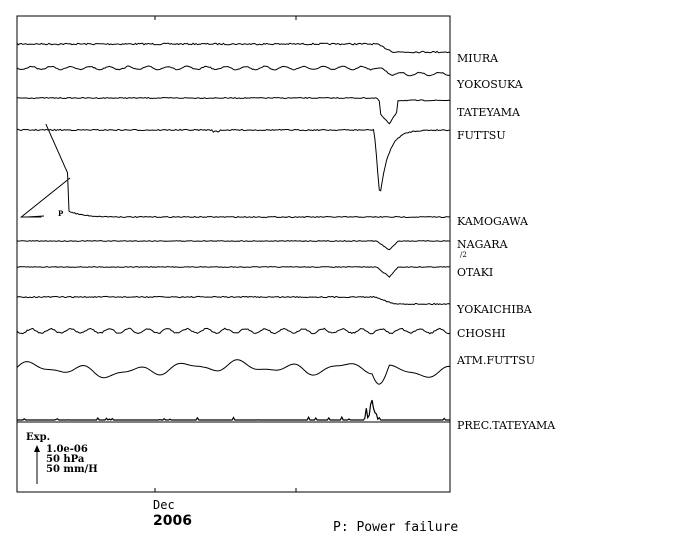 This screenshot has height=540, width=700. What do you see at coordinates (172, 521) in the screenshot?
I see `x-tick-label-year: 2006` at bounding box center [172, 521].